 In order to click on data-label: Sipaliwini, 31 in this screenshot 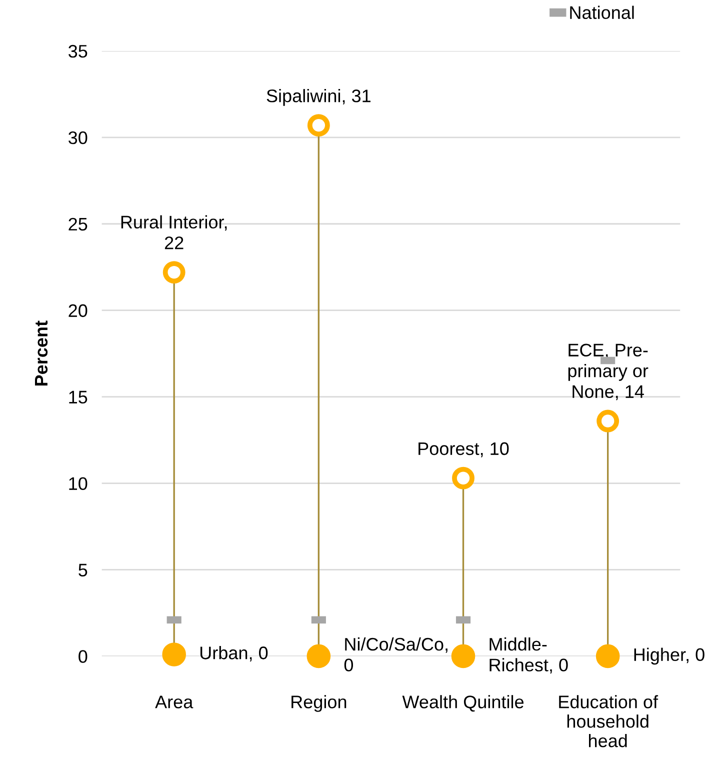, I will do `click(318, 97)`.